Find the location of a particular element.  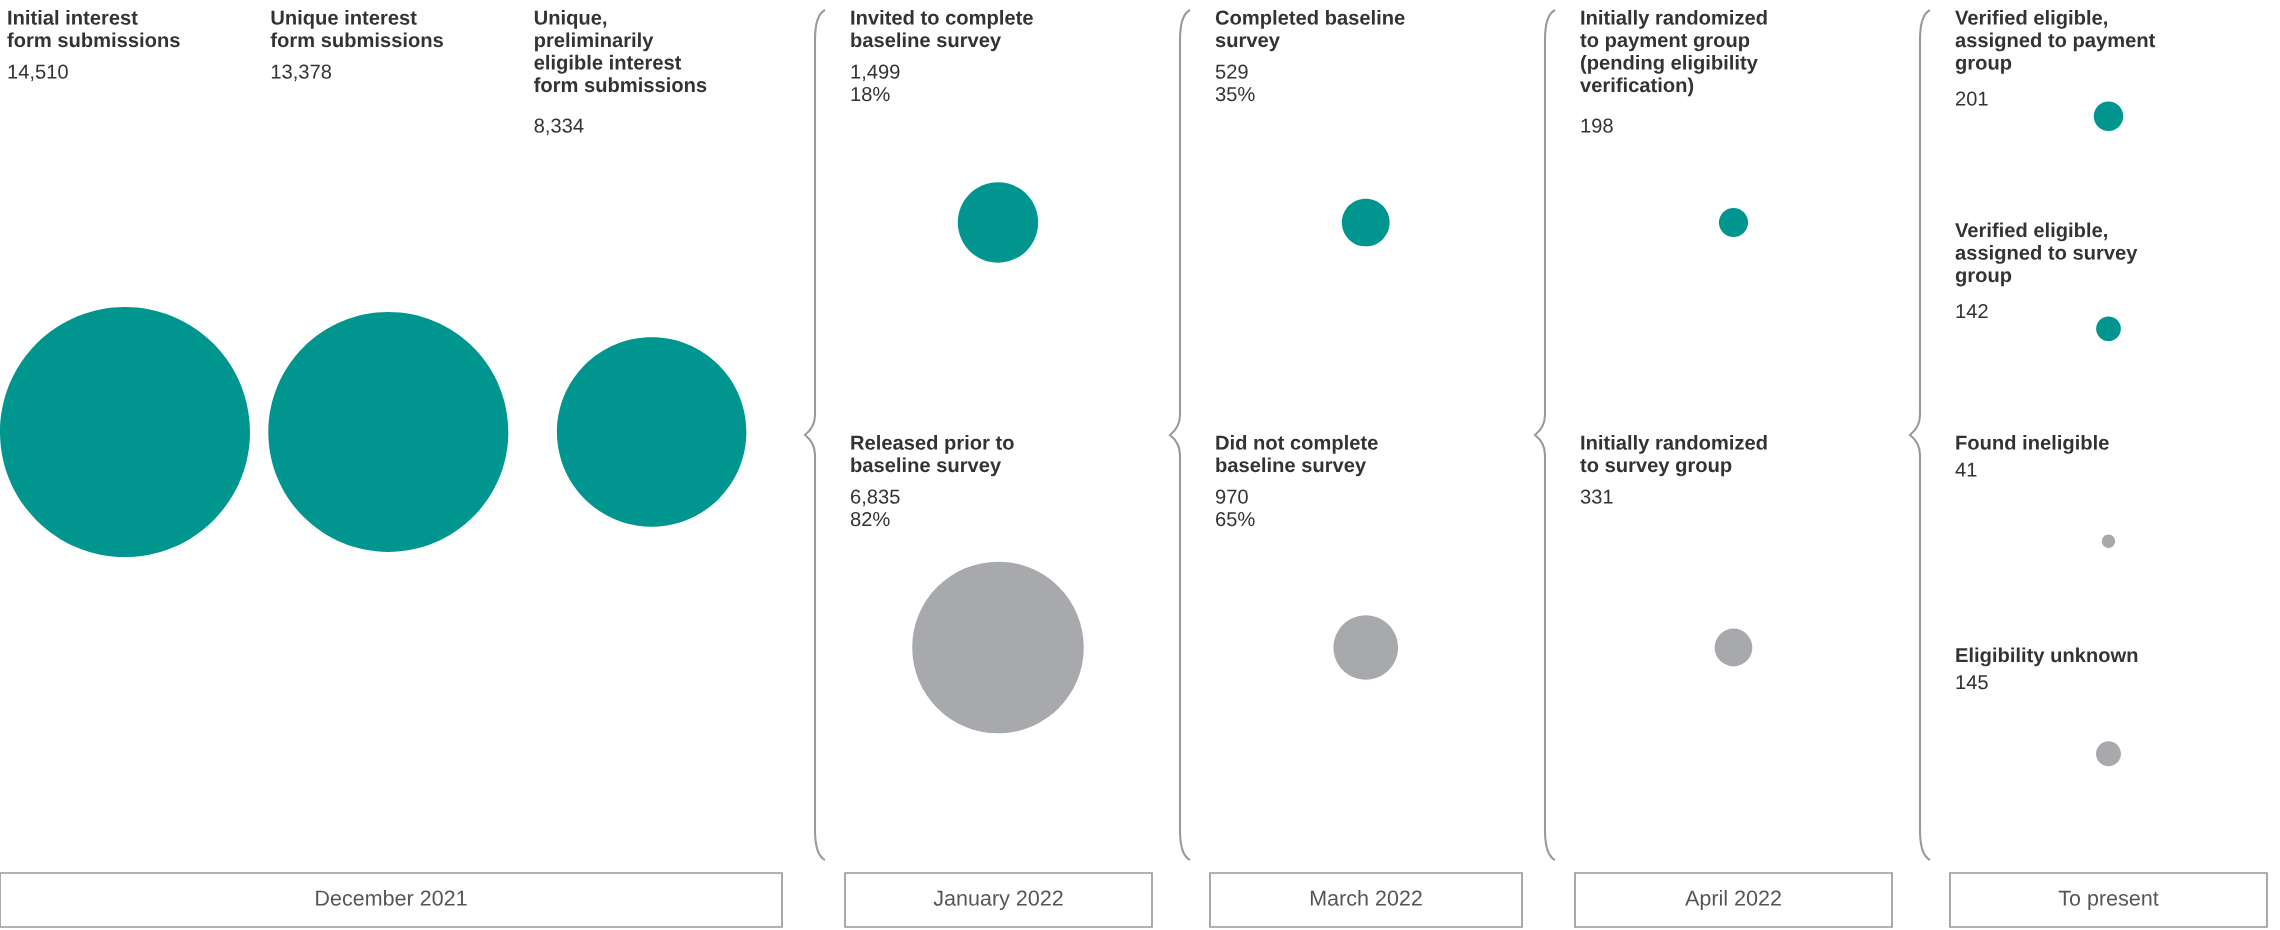

category-label: Invited to complete baseline survey is located at coordinates (942, 31).